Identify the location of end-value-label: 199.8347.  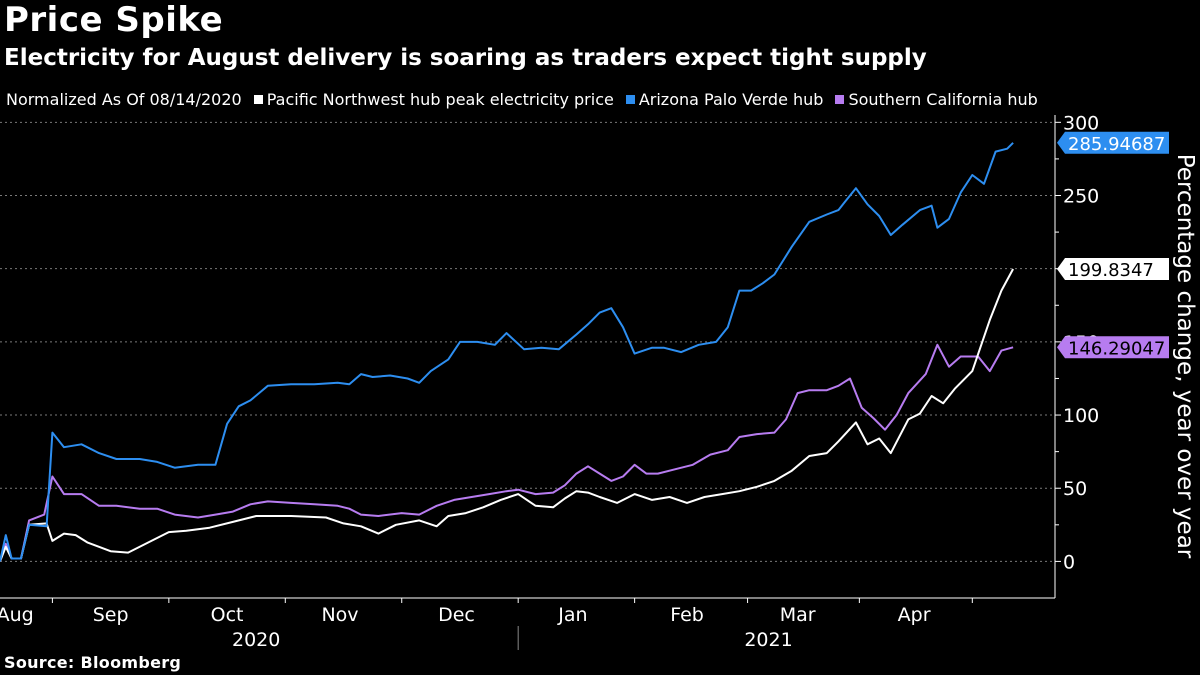
(1111, 270).